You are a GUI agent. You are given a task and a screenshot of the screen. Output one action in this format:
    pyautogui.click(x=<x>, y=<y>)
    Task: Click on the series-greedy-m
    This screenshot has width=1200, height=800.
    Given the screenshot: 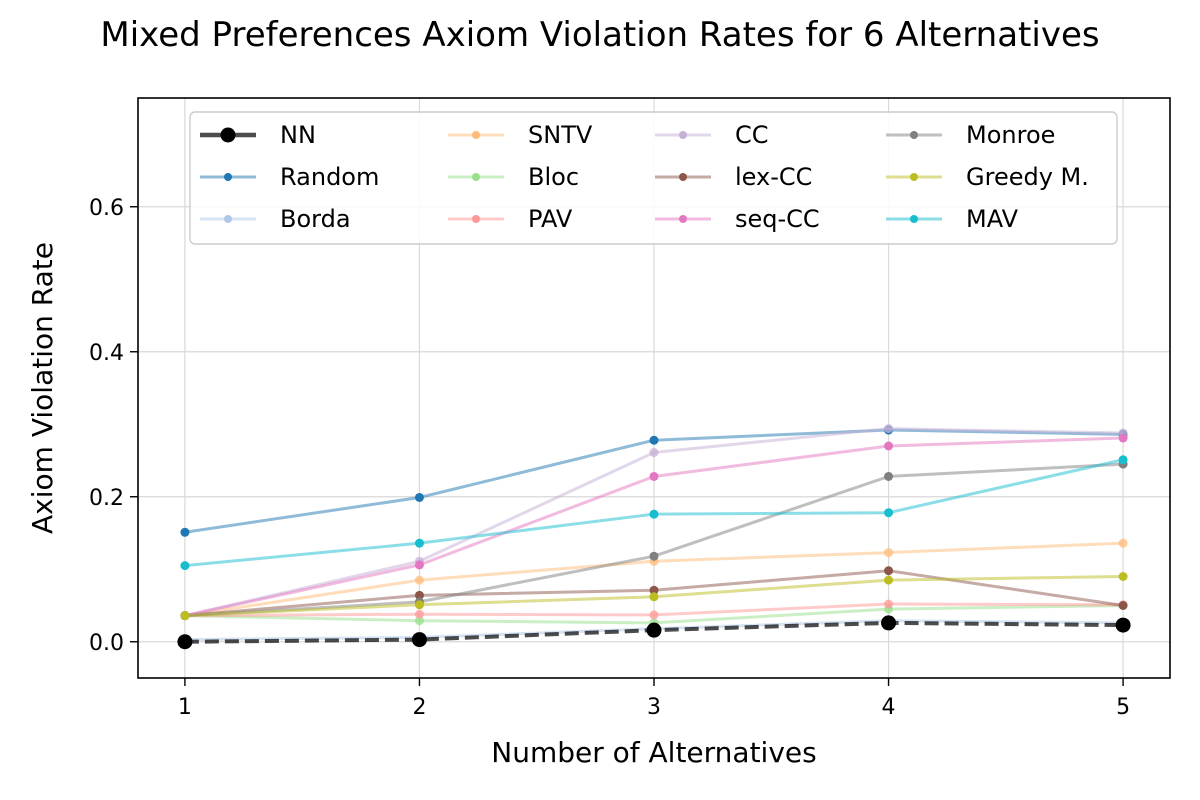 What is the action you would take?
    pyautogui.click(x=654, y=596)
    